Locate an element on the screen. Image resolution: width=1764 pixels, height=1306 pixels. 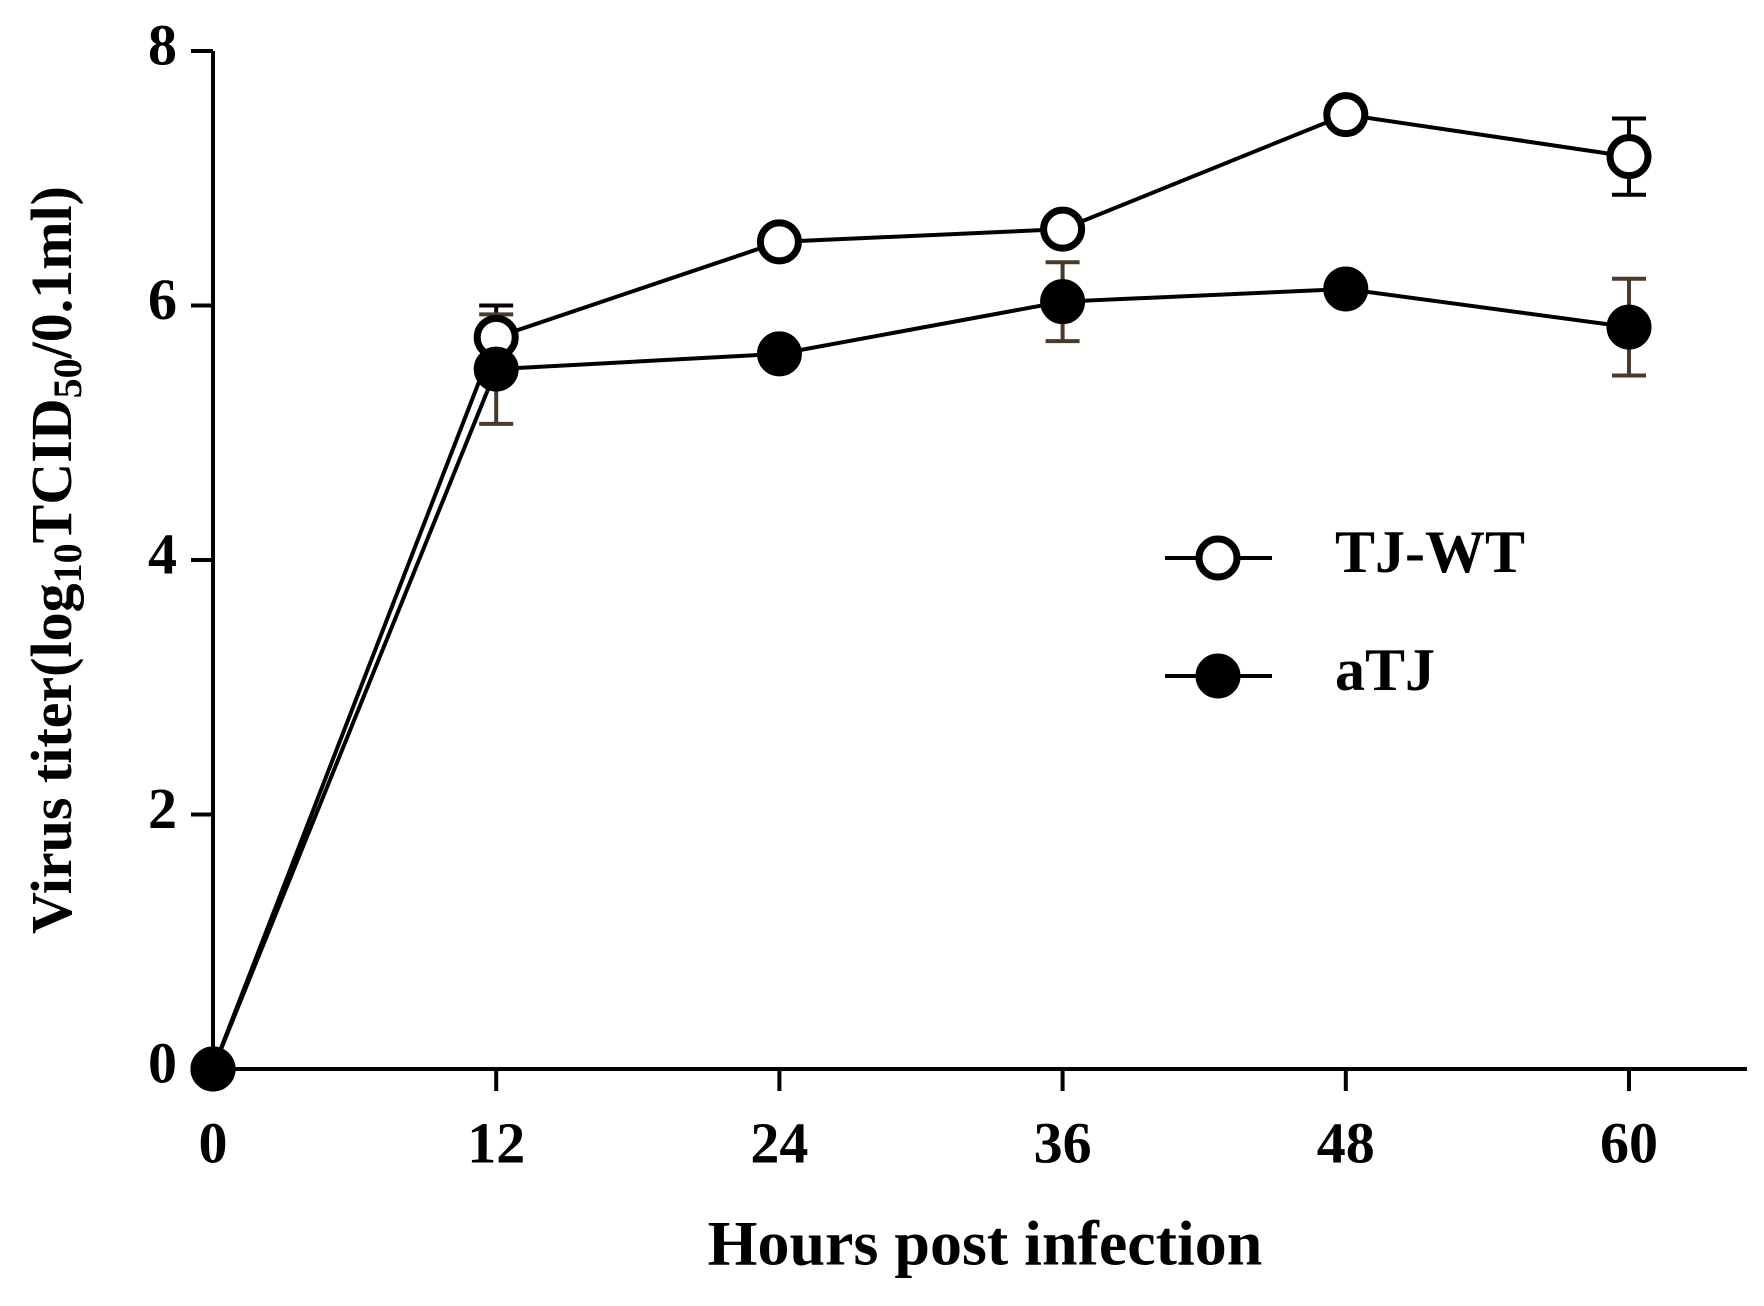
x-tick-label: 48 is located at coordinates (1346, 1142).